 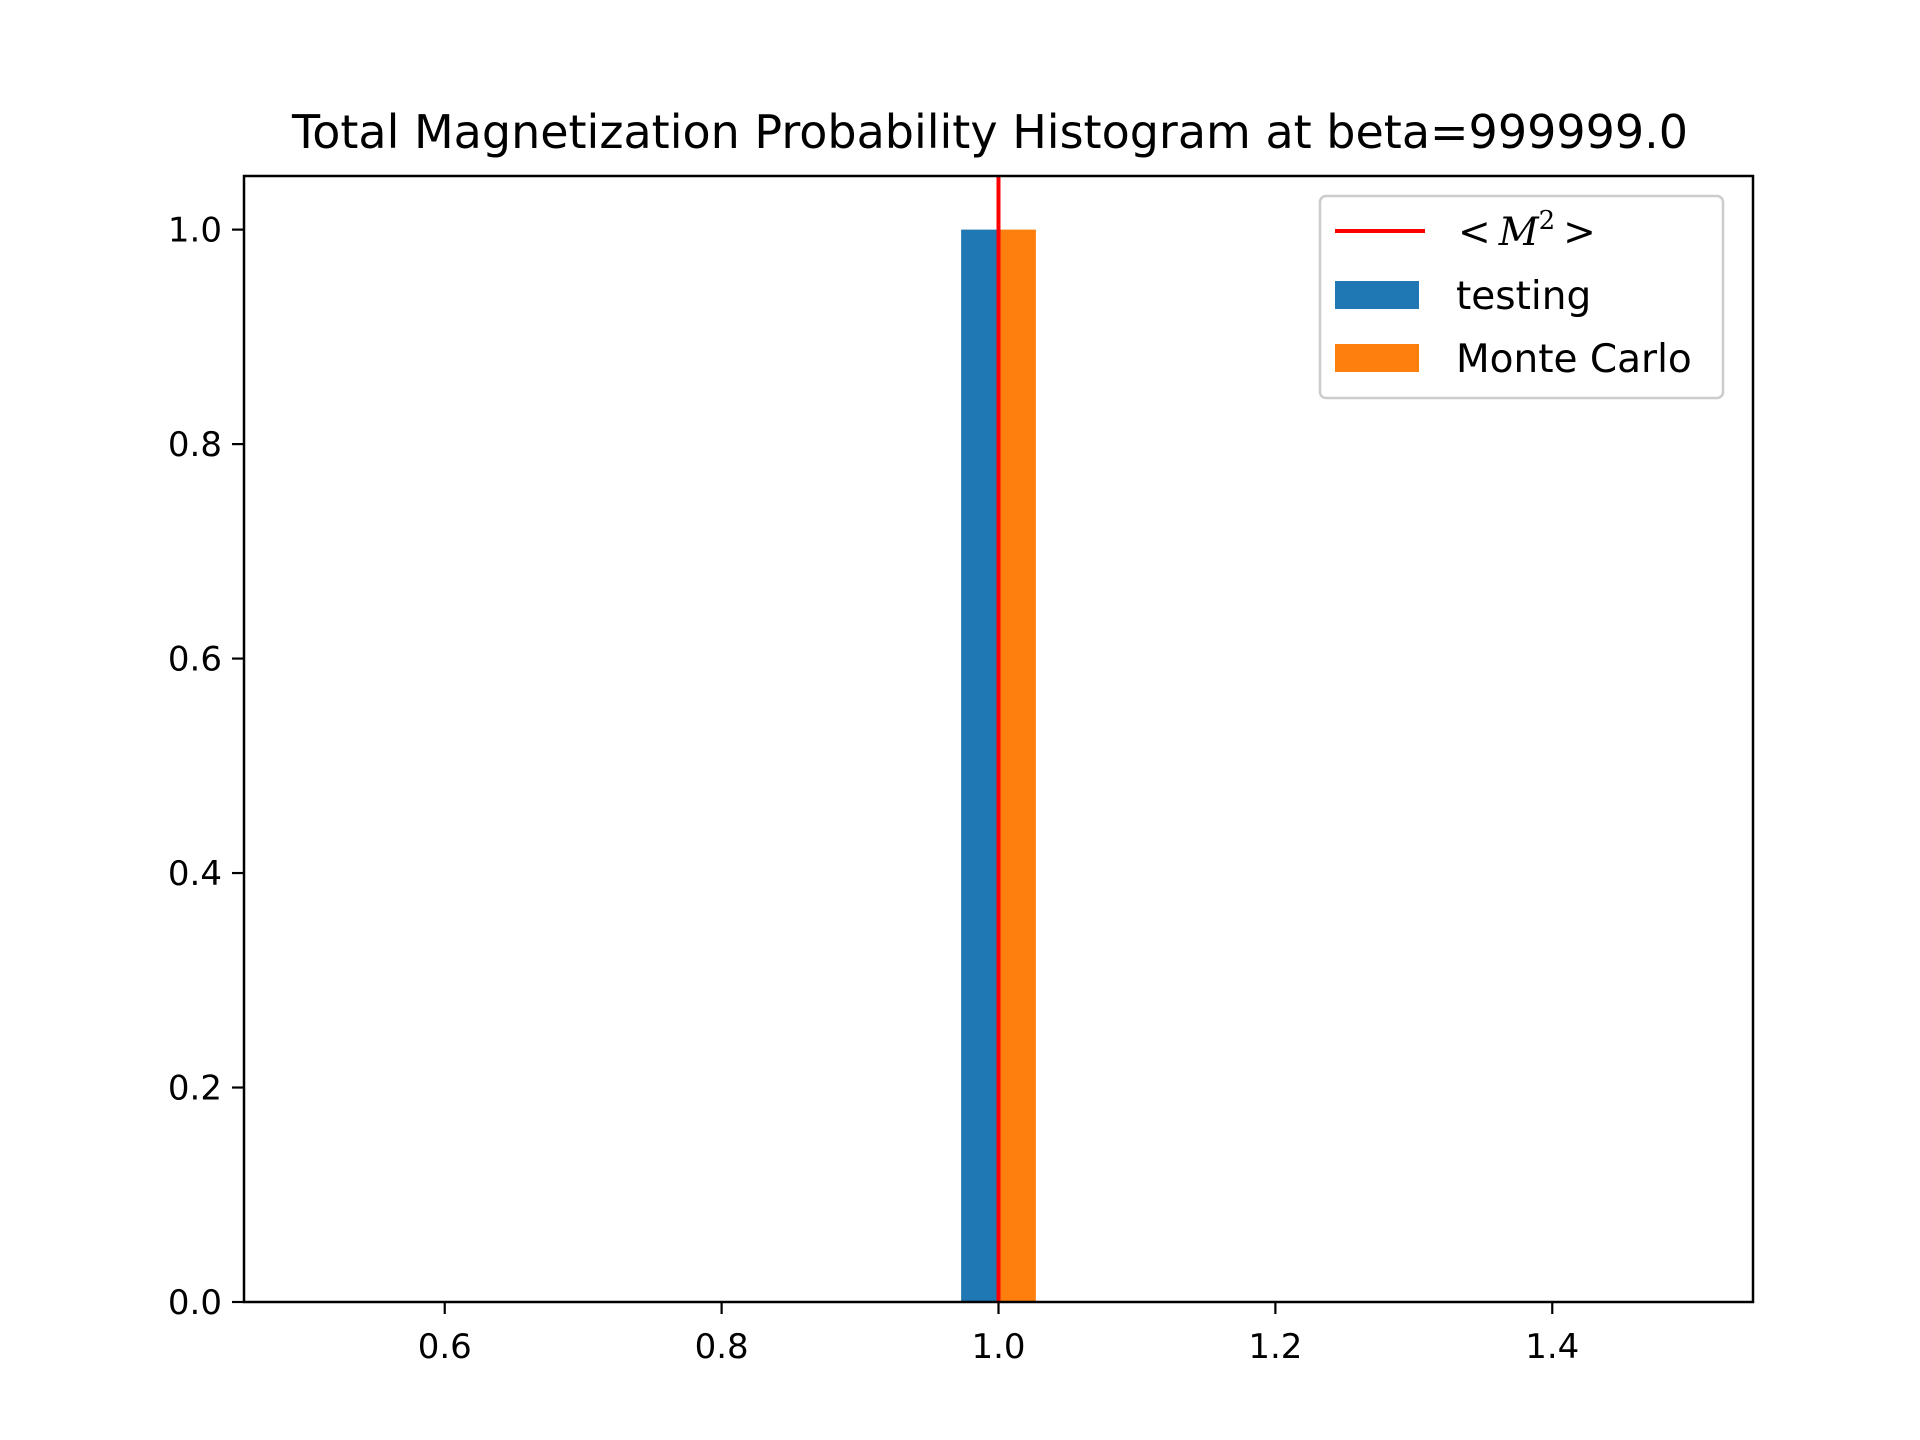 I want to click on legend-label-testing: testing, so click(x=1523, y=296).